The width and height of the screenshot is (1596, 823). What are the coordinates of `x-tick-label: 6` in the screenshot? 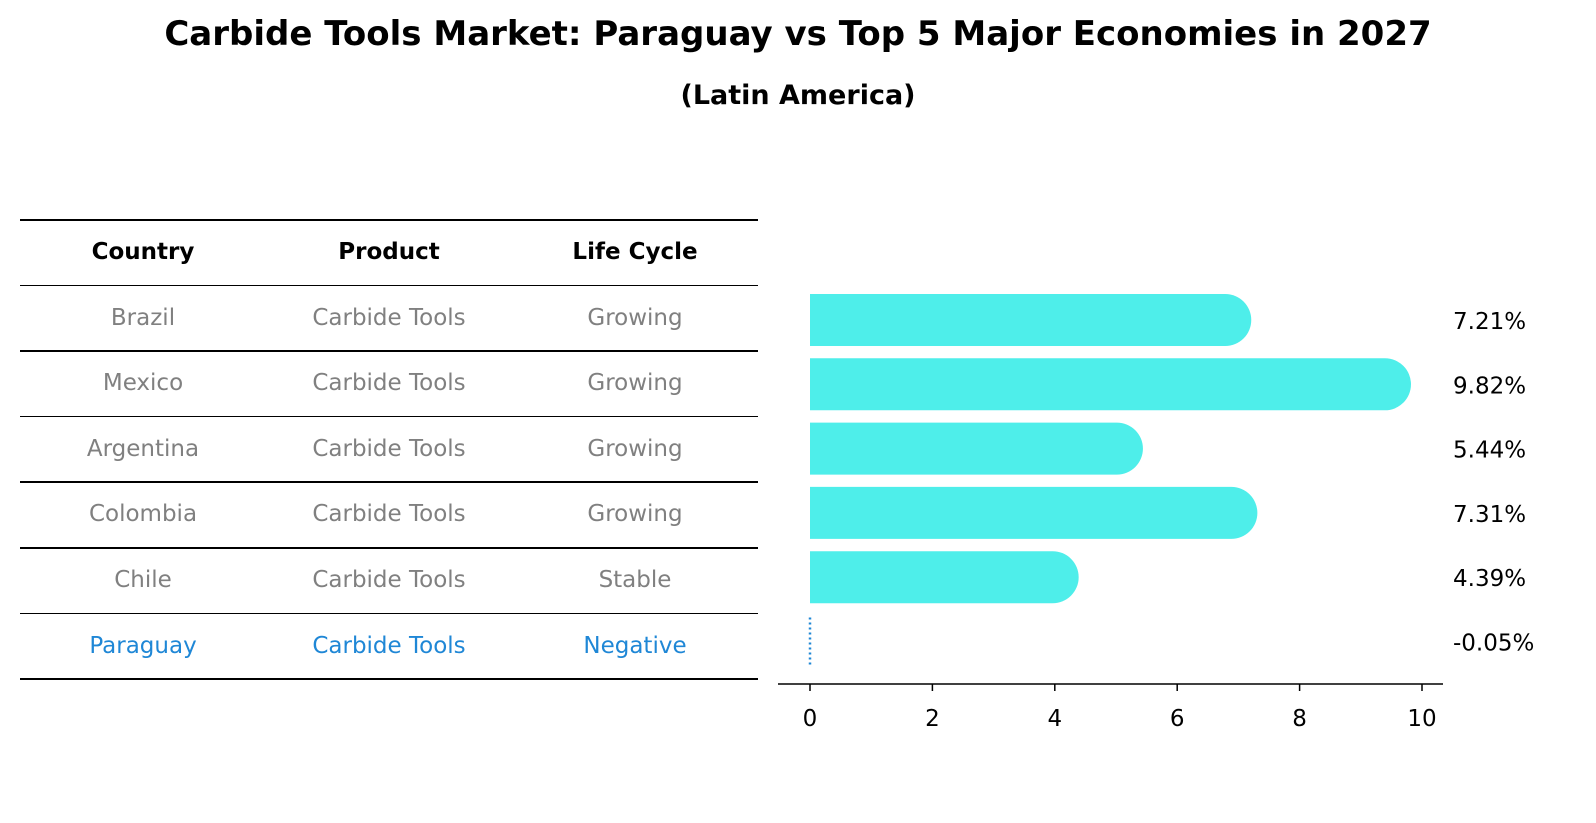 It's located at (1177, 719).